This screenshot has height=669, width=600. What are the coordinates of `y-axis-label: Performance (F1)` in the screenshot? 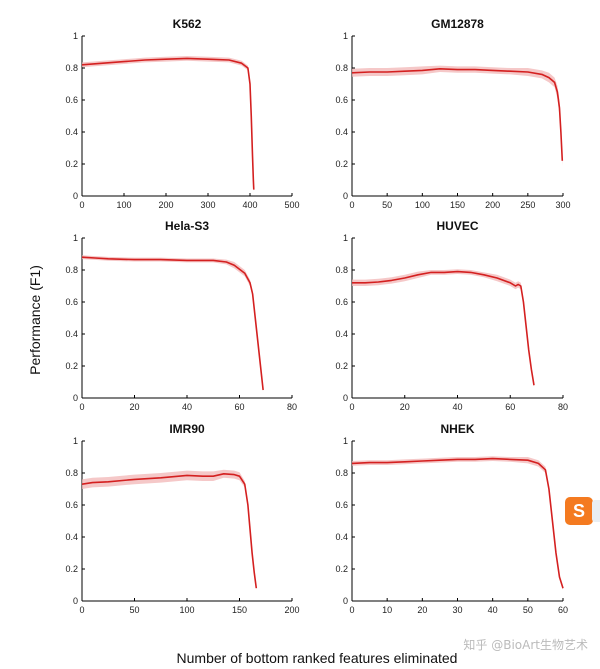 It's located at (35, 320).